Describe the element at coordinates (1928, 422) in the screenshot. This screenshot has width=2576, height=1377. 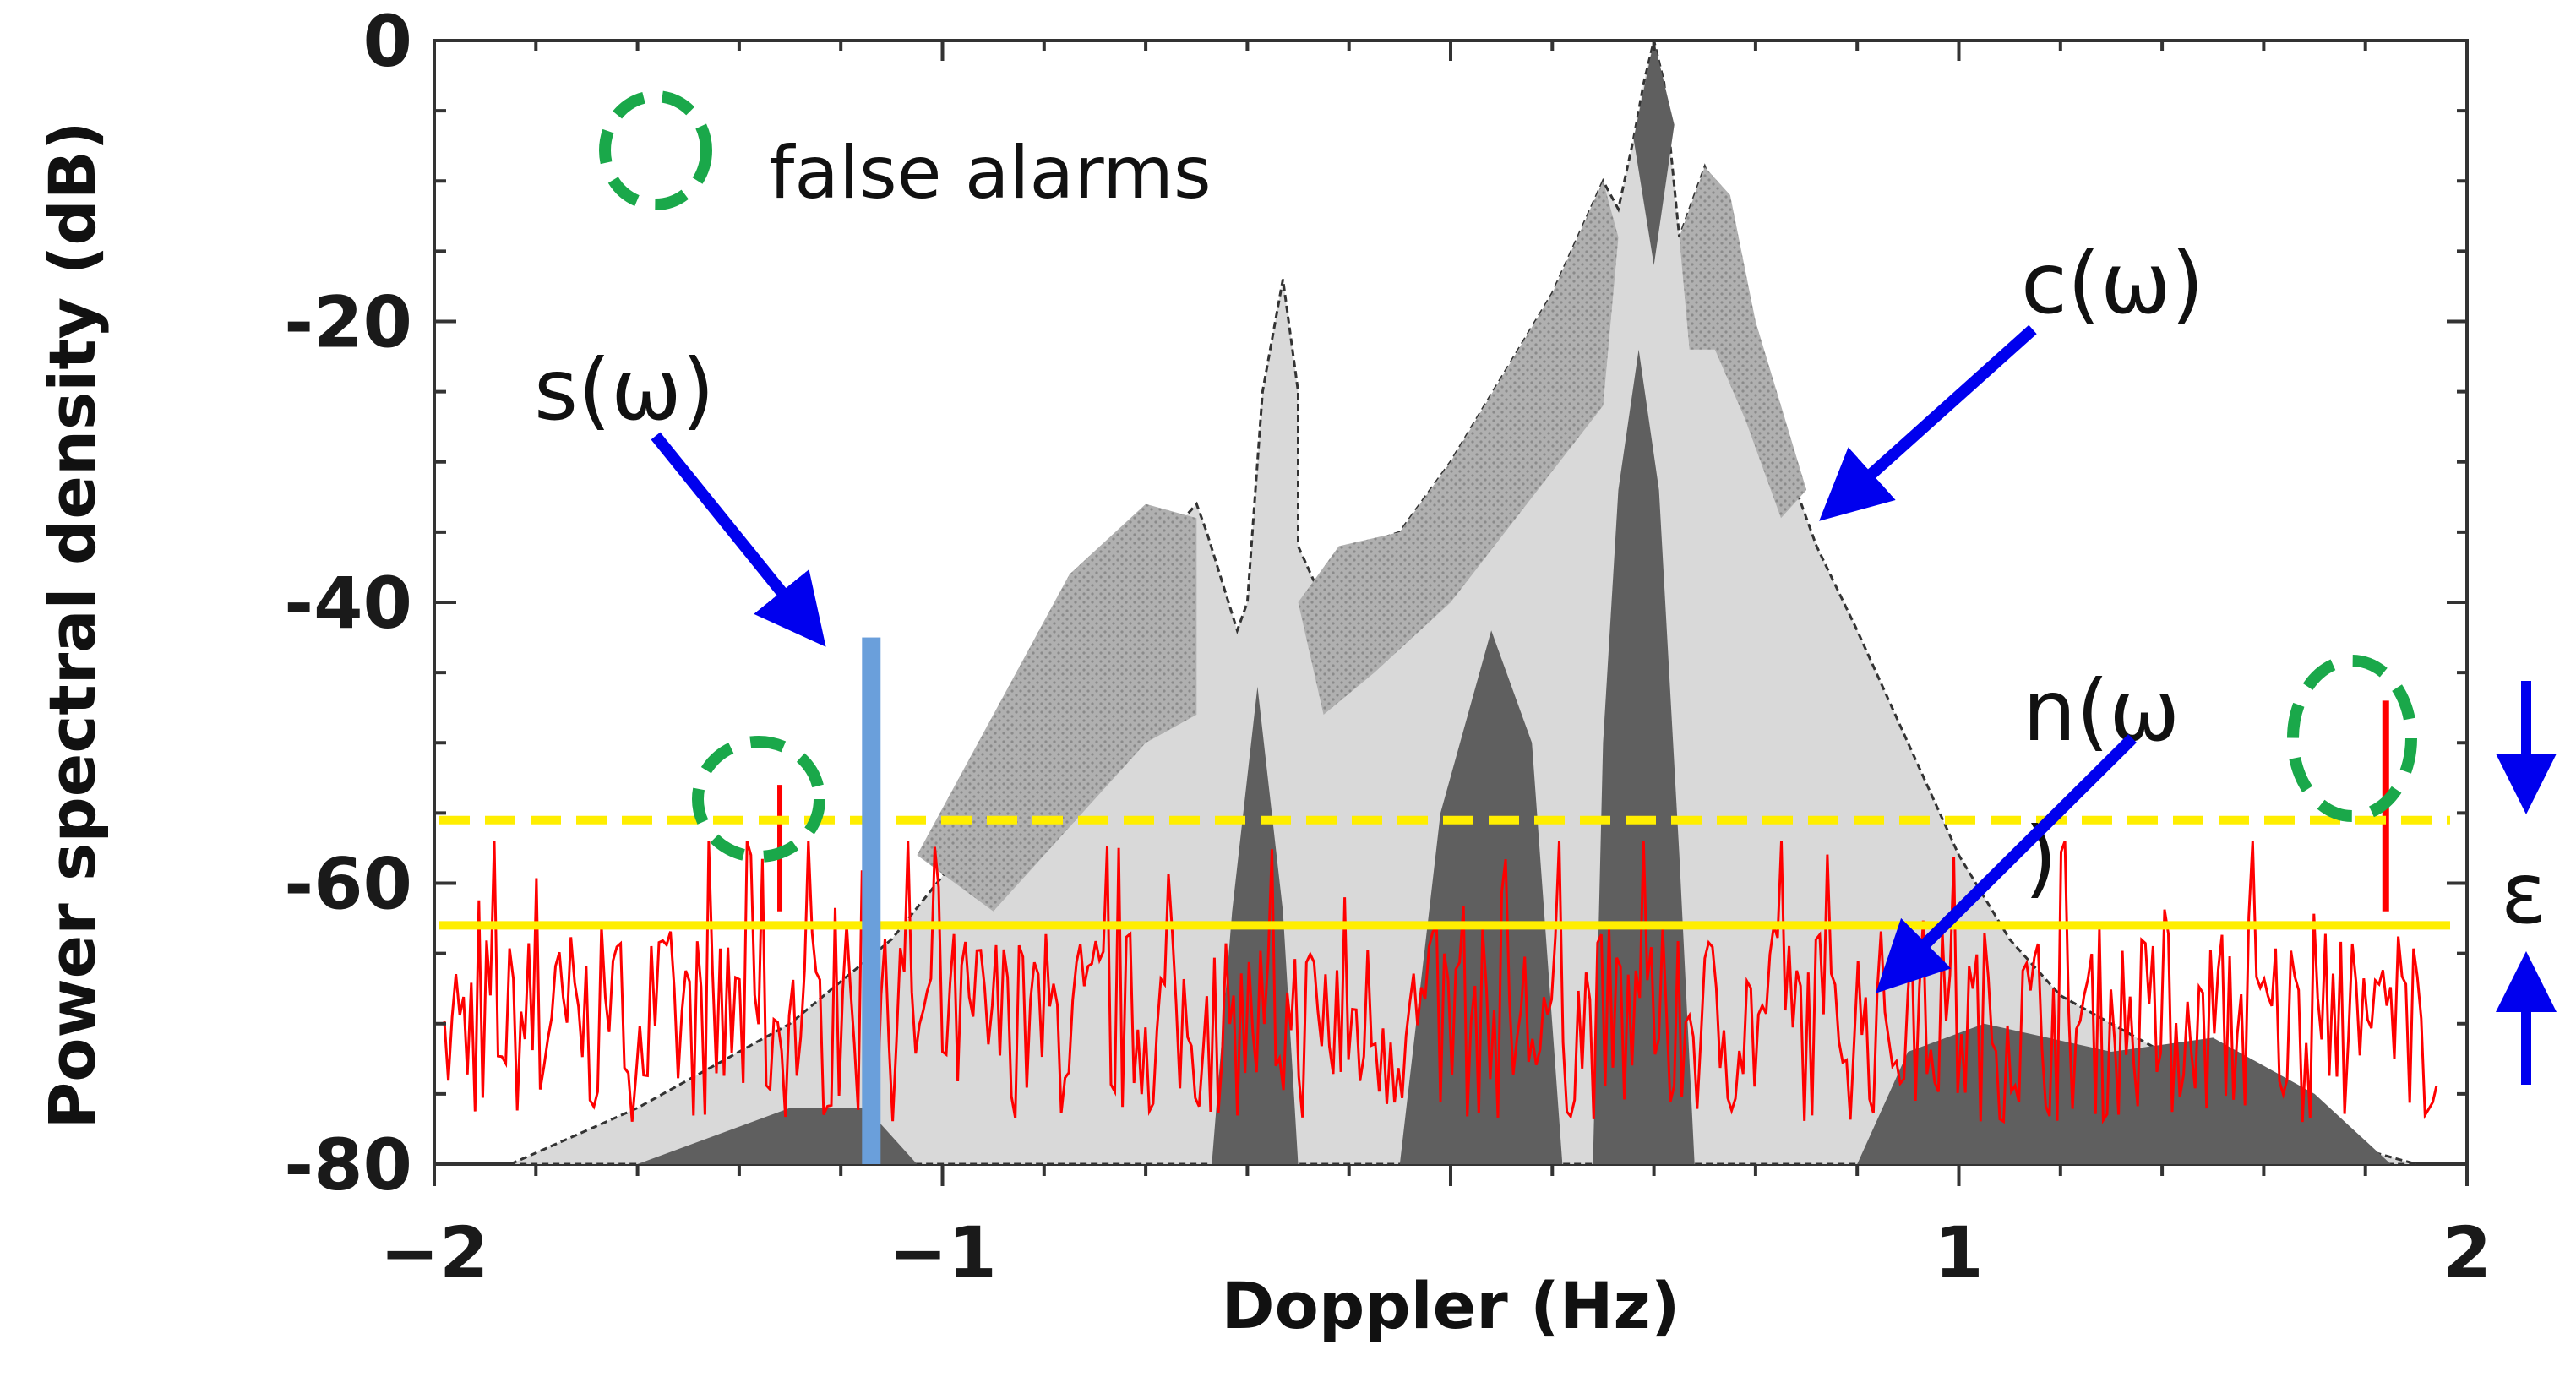
I see `clutter-arrow` at that location.